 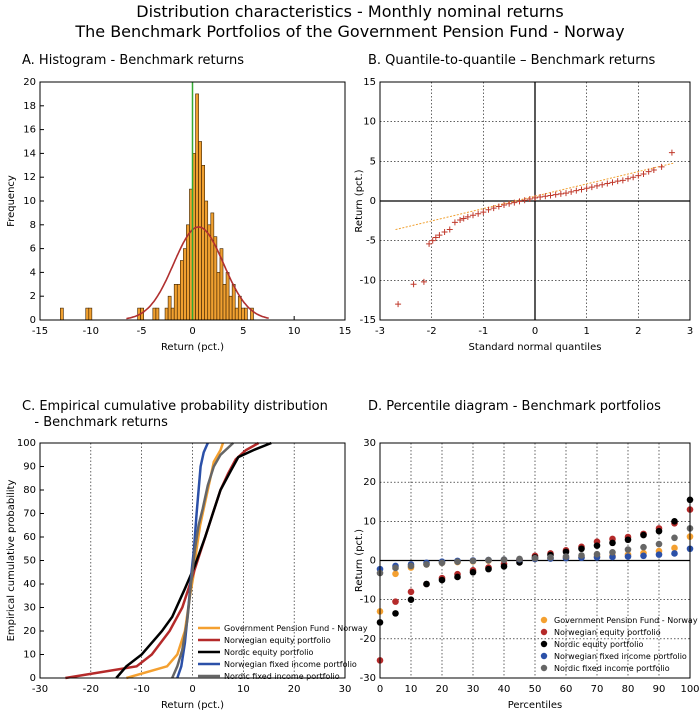 I want to click on a-normal-fit-curve, so click(x=197, y=273).